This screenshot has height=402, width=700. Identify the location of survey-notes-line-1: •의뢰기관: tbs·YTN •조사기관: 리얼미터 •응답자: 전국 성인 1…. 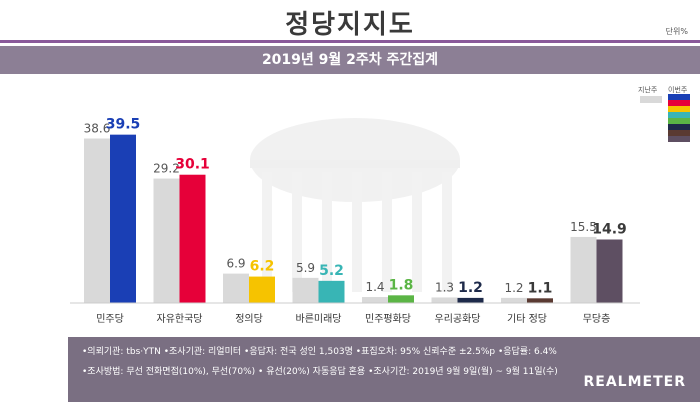
(319, 352).